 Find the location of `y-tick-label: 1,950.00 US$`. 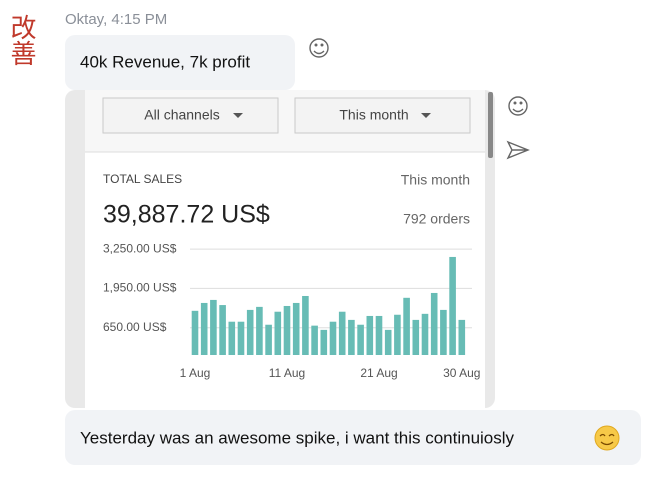

y-tick-label: 1,950.00 US$ is located at coordinates (140, 288).